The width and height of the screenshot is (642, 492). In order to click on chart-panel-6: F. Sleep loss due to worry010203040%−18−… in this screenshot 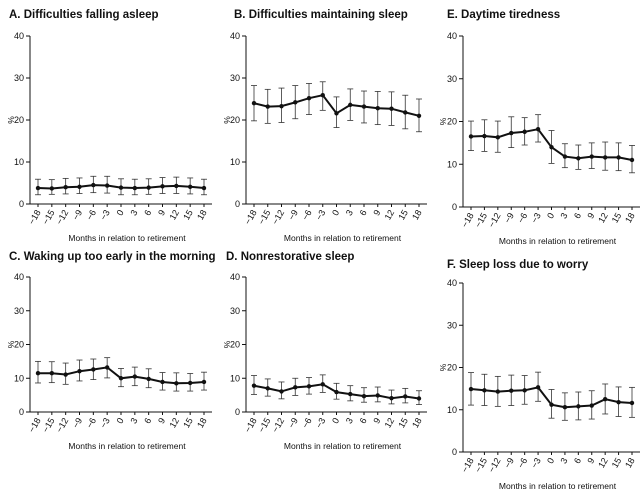, I will do `click(539, 375)`.